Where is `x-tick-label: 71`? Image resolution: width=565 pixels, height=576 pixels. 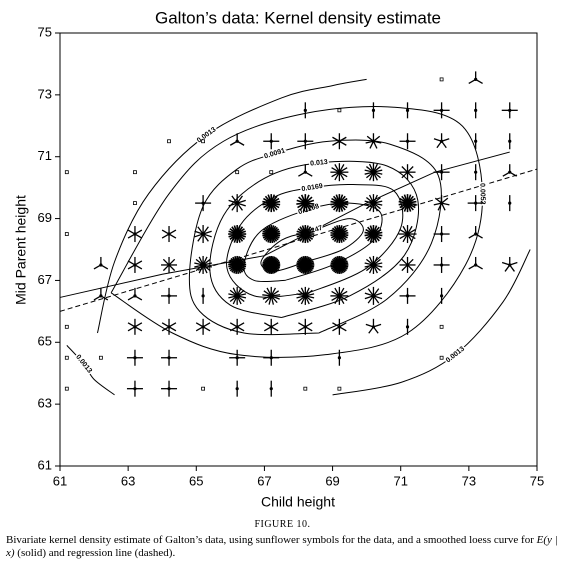 x-tick-label: 71 is located at coordinates (400, 480).